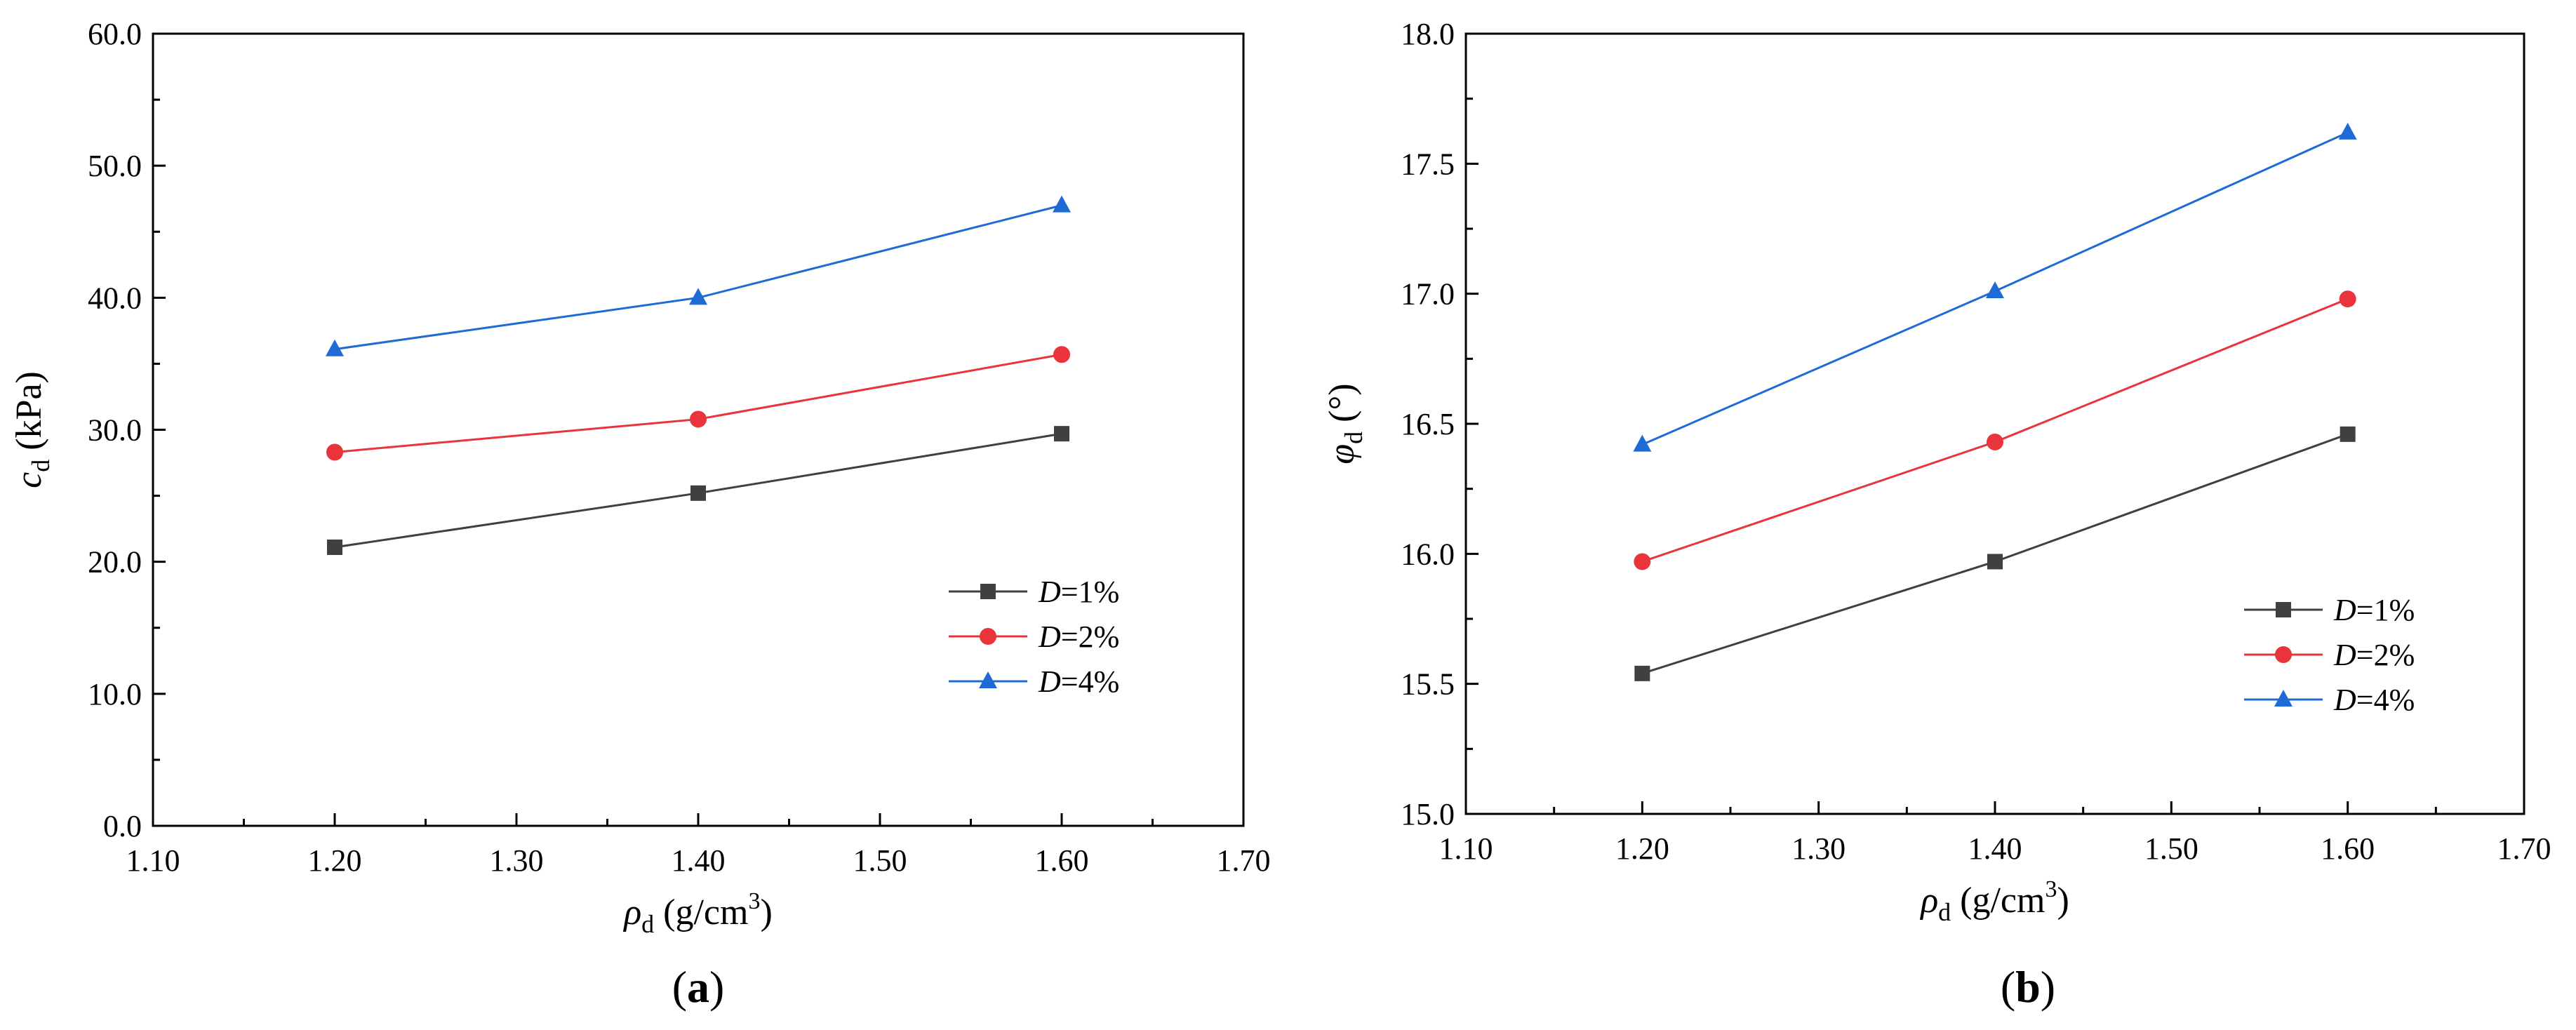 The height and width of the screenshot is (1030, 2576). I want to click on legend-entry: D=1%, so click(2374, 610).